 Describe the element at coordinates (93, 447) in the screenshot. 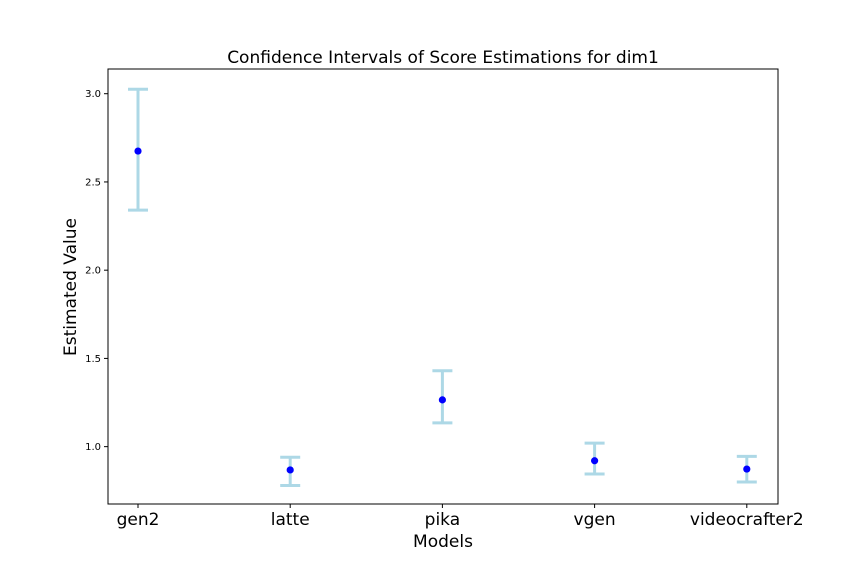

I see `y-tick-label: 1.0` at that location.